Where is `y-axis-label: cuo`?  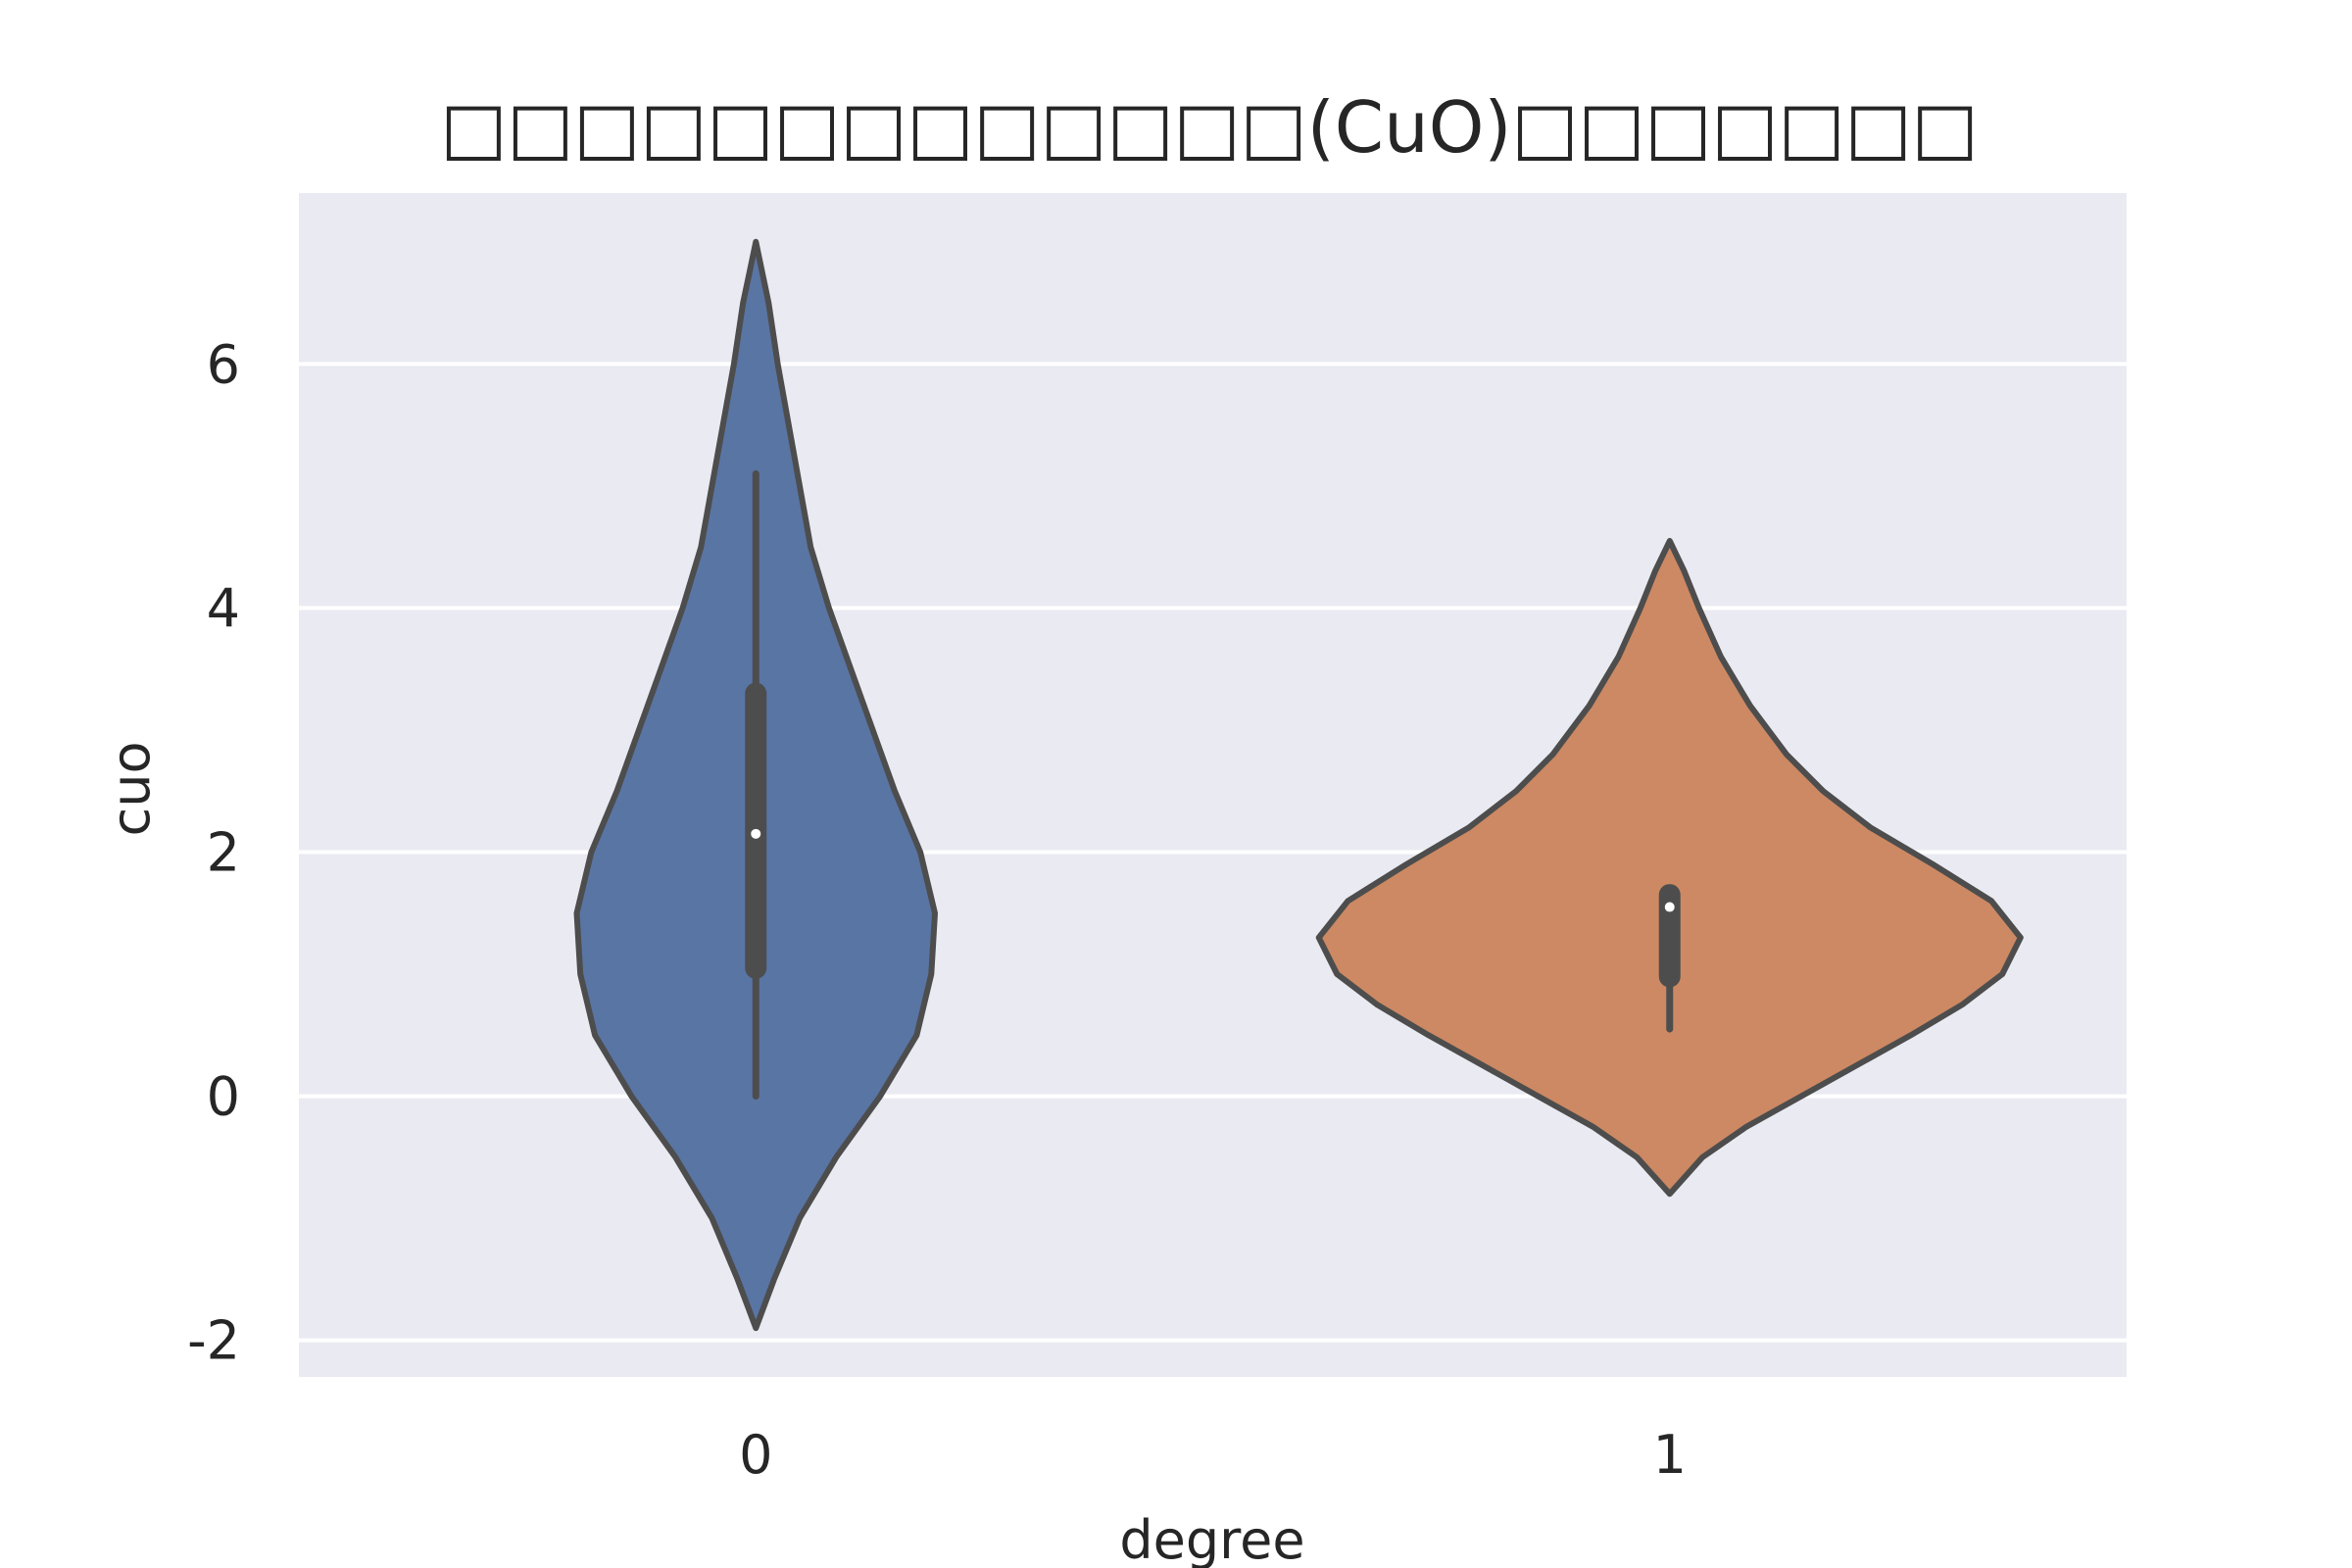
y-axis-label: cuo is located at coordinates (131, 789).